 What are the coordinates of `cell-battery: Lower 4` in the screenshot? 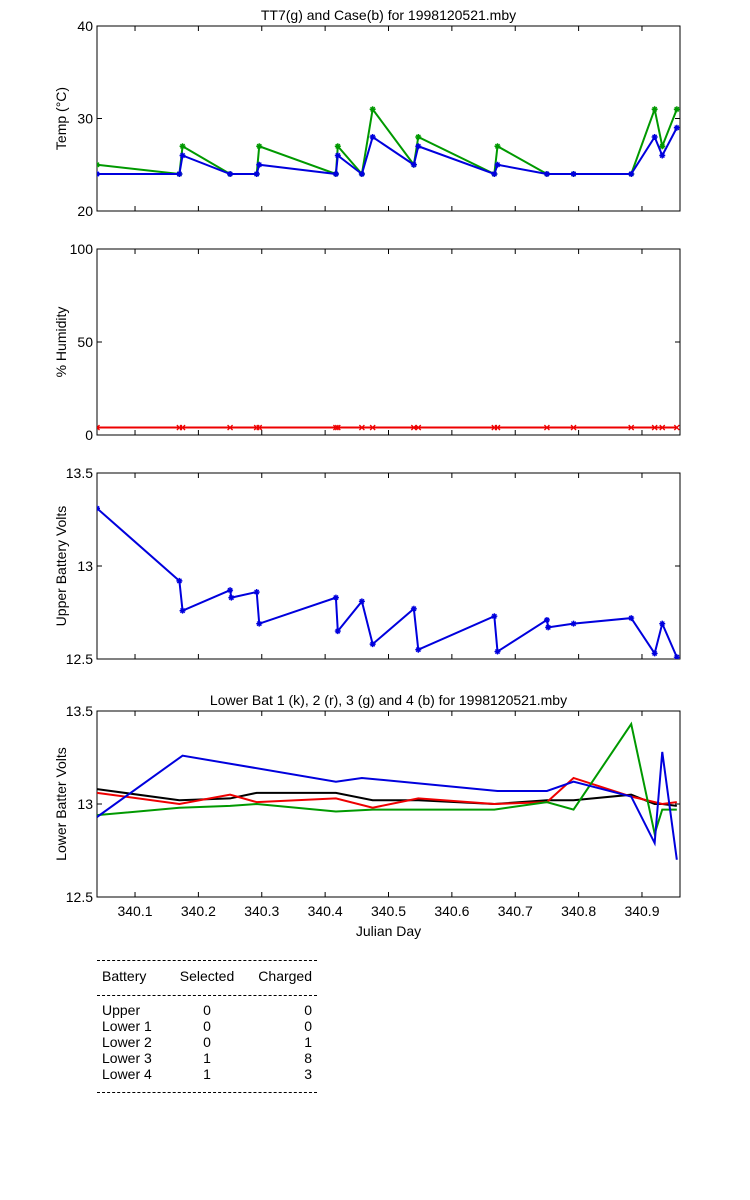 It's located at (127, 1074).